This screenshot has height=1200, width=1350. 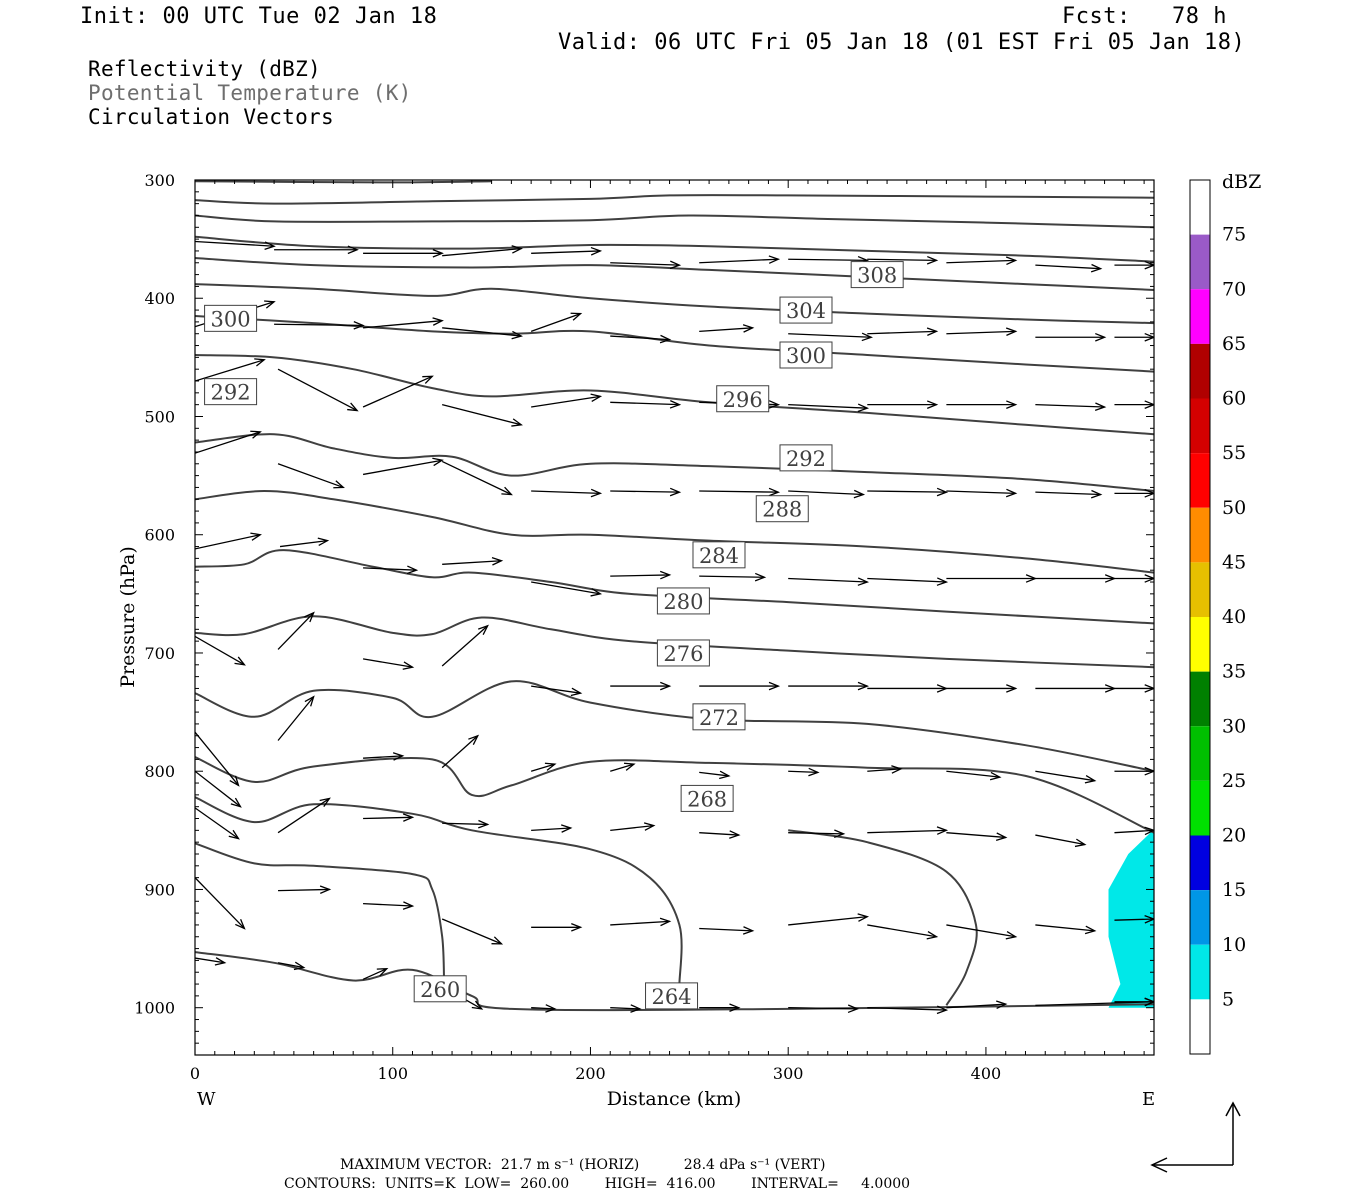 What do you see at coordinates (1234, 562) in the screenshot?
I see `colorbar-level-label: 45` at bounding box center [1234, 562].